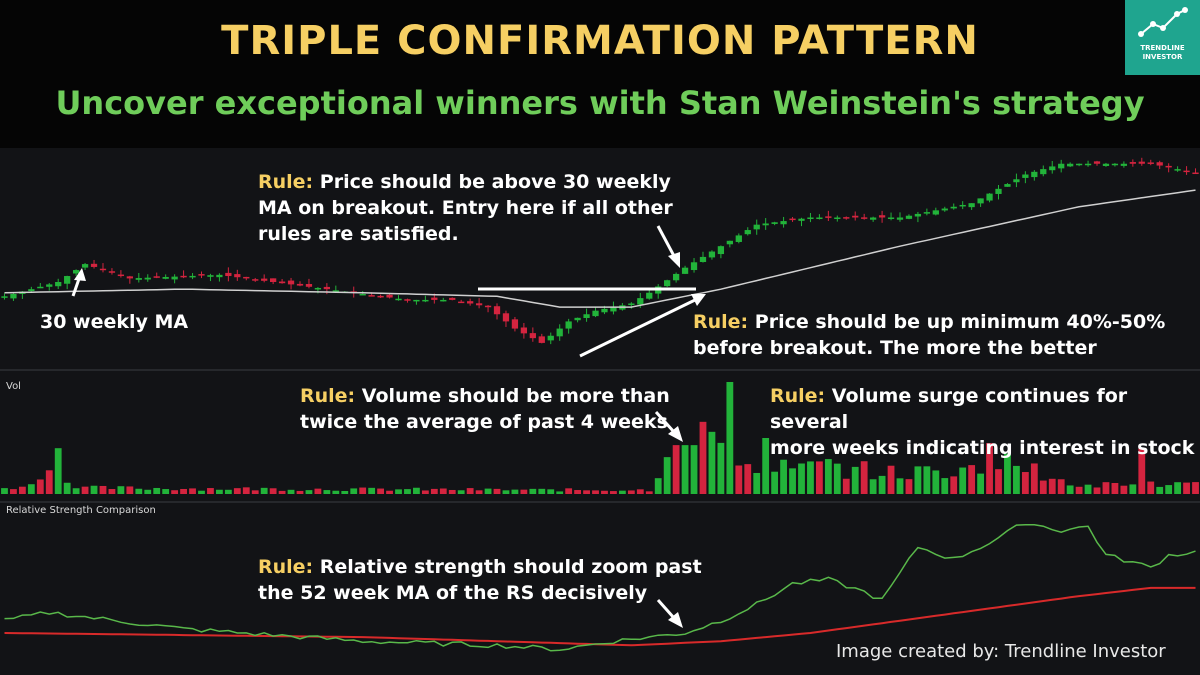 The height and width of the screenshot is (675, 1200). I want to click on rule5-line2: the 52 week MA of the RS decisively, so click(453, 593).